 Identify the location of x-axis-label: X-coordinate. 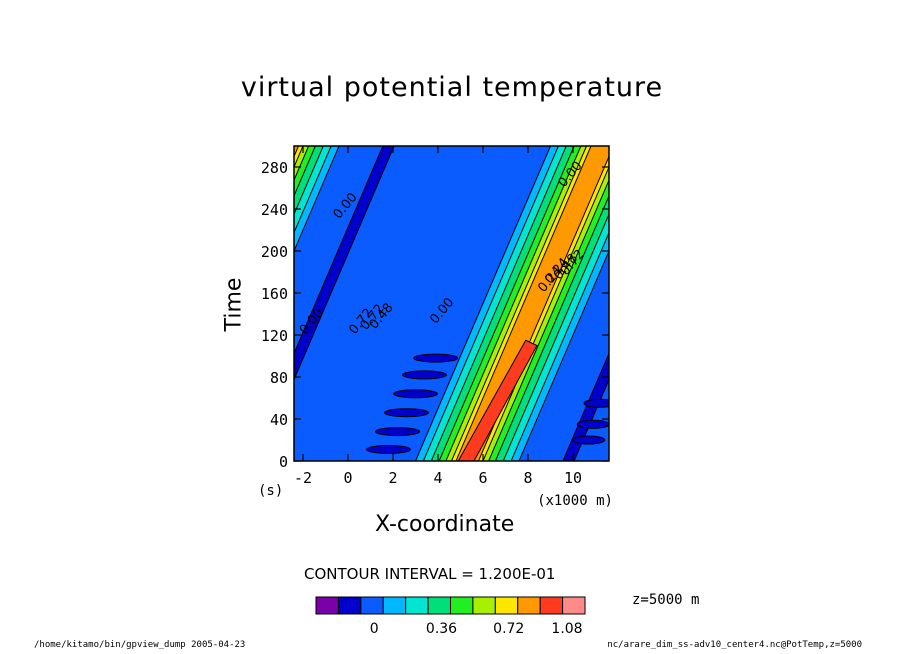
(445, 524).